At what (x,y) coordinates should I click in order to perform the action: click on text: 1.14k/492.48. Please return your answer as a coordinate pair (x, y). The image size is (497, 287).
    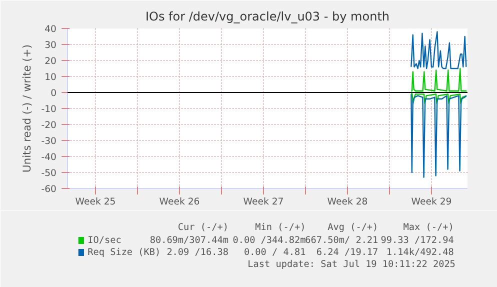
    Looking at the image, I should click on (420, 252).